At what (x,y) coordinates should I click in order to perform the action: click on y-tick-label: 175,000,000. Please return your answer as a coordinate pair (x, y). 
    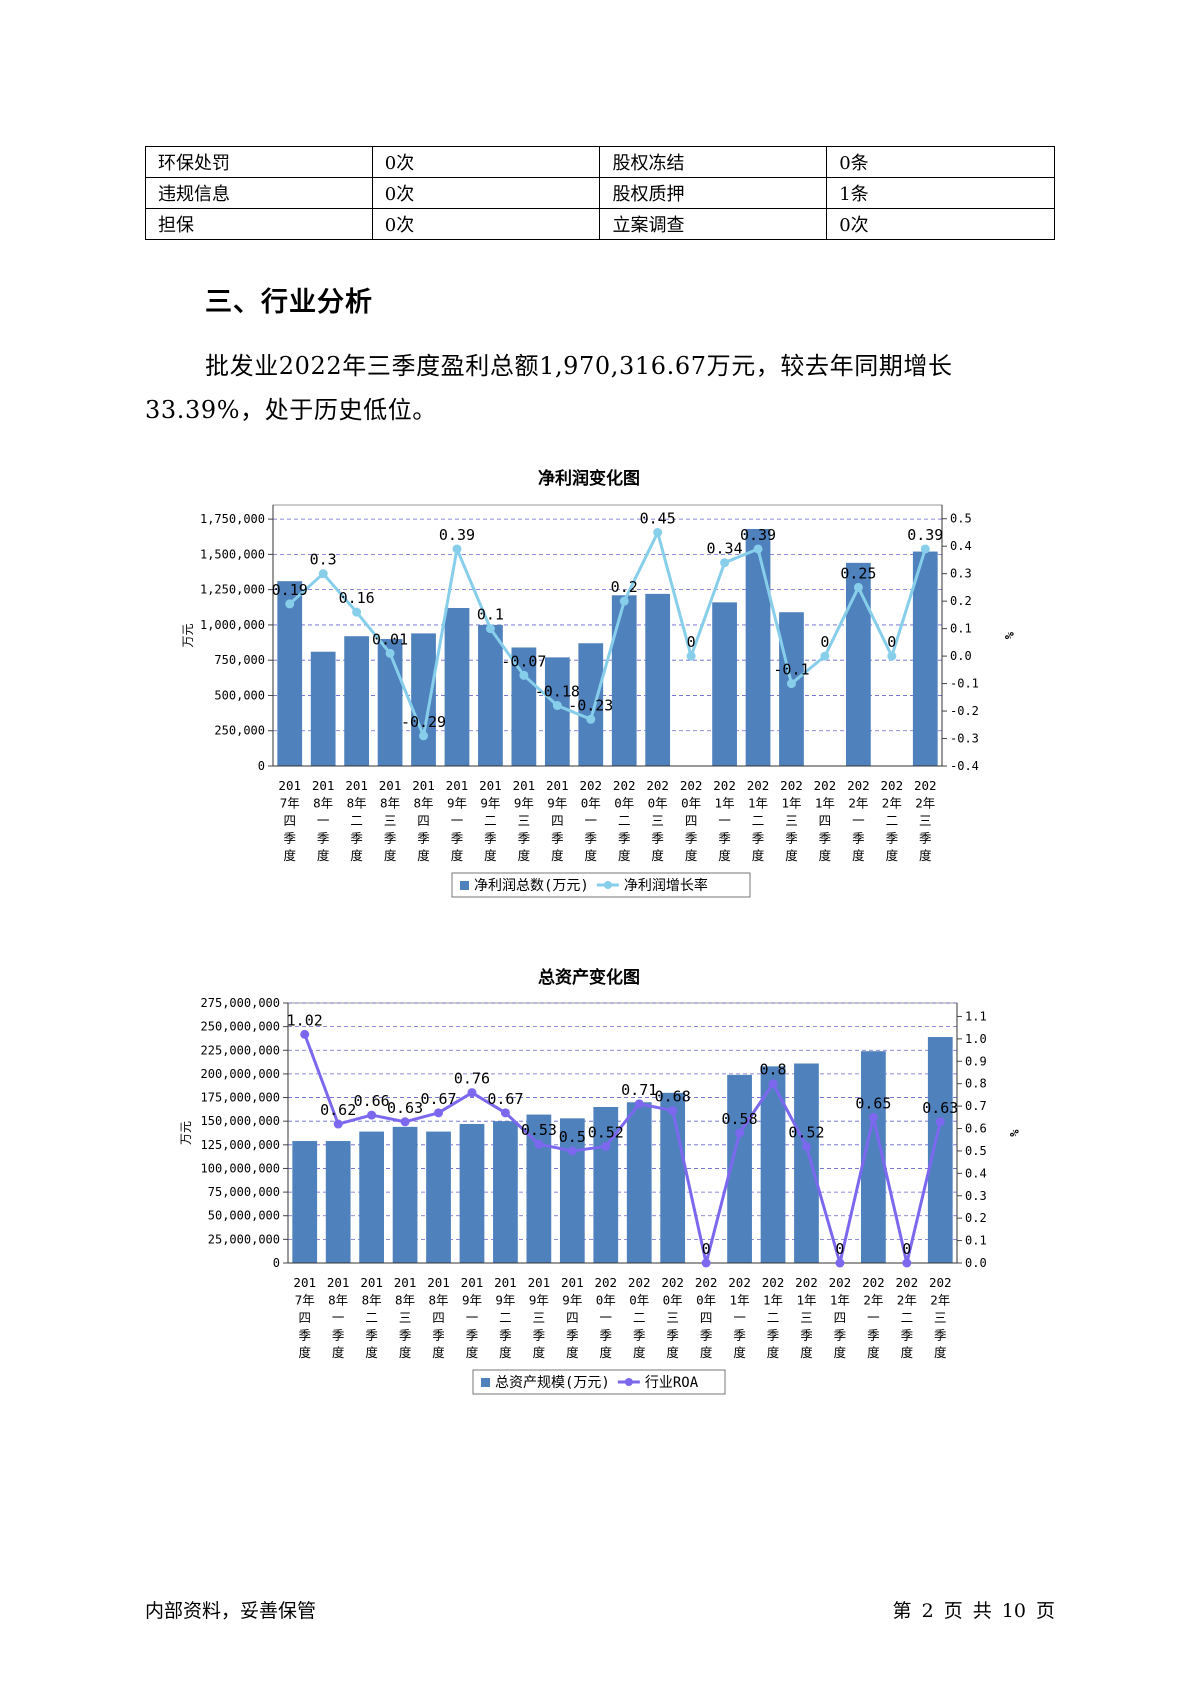
    Looking at the image, I should click on (240, 1098).